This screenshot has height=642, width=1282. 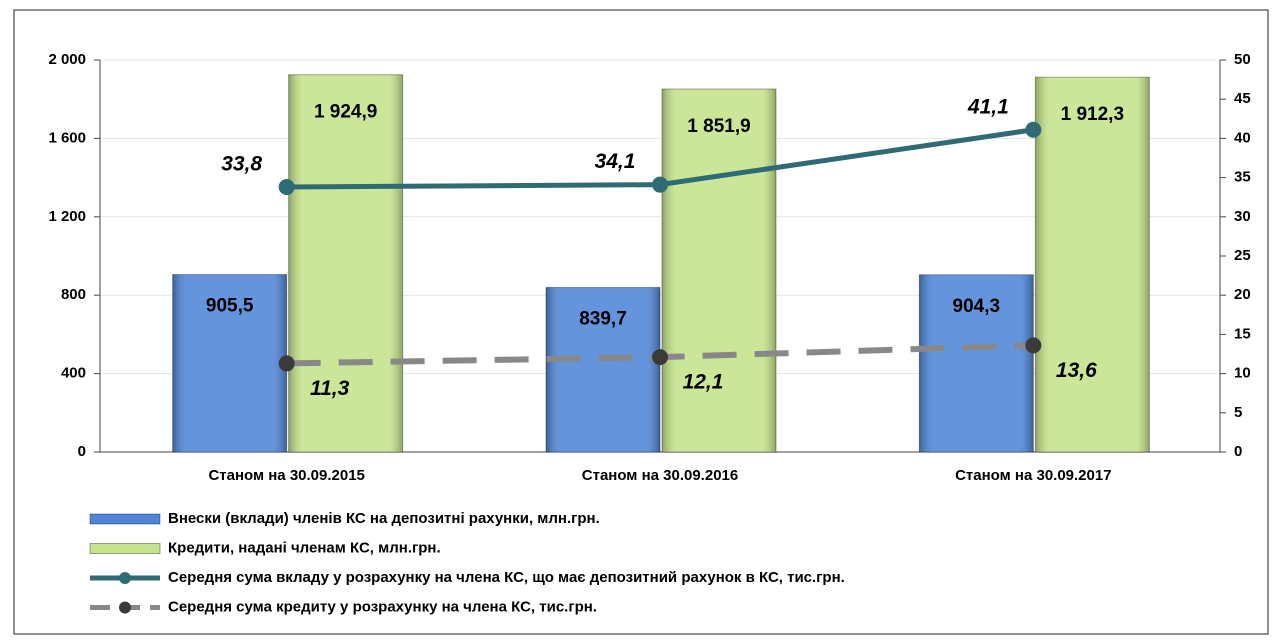 What do you see at coordinates (67, 59) in the screenshot?
I see `y-tick-label: 2 000` at bounding box center [67, 59].